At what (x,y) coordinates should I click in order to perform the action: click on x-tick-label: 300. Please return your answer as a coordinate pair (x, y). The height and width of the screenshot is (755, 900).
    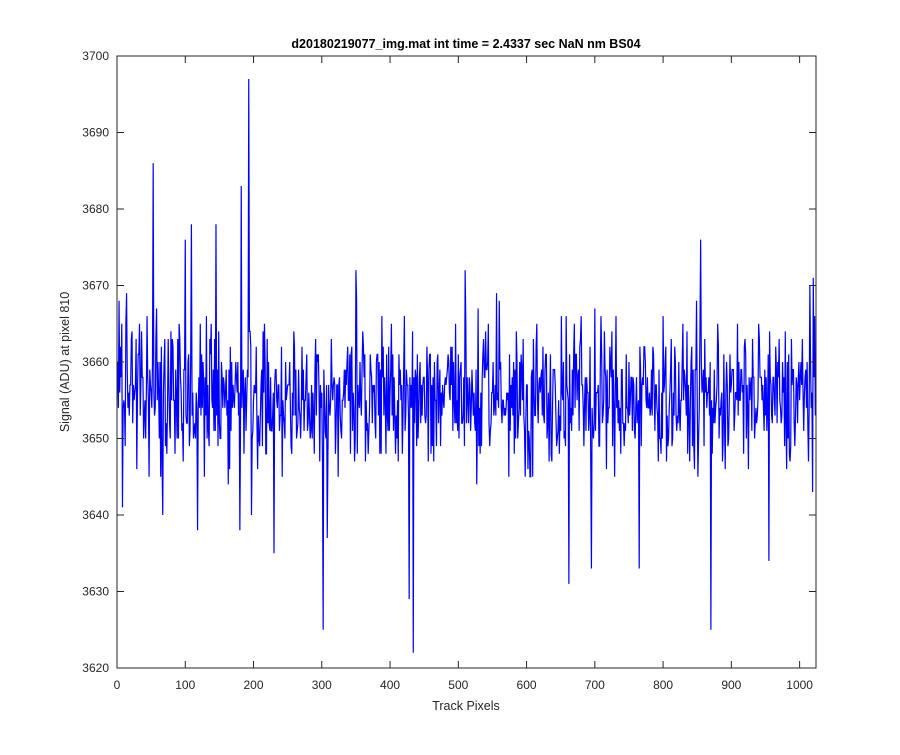
    Looking at the image, I should click on (322, 685).